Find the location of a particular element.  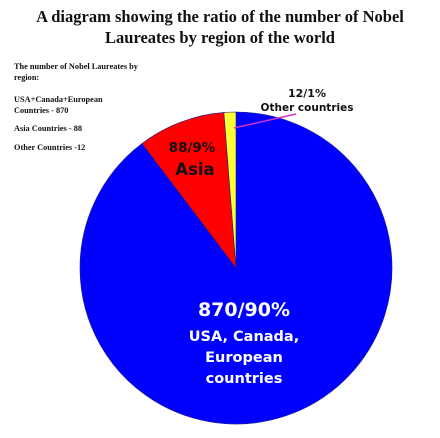

chart-title-line-2: Laureates by region of the world is located at coordinates (220, 37).